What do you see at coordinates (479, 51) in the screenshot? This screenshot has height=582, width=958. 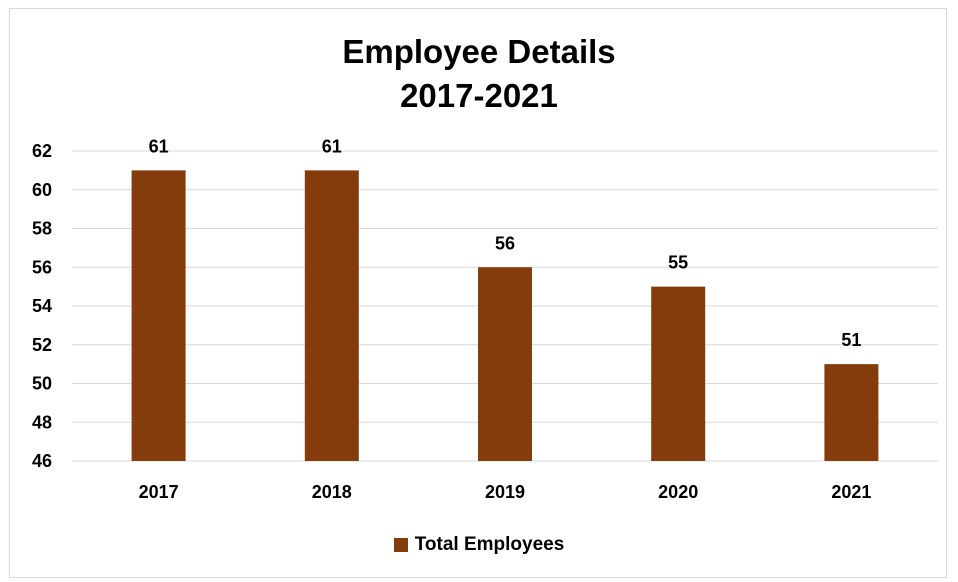 I see `chart-title: Employee Details` at bounding box center [479, 51].